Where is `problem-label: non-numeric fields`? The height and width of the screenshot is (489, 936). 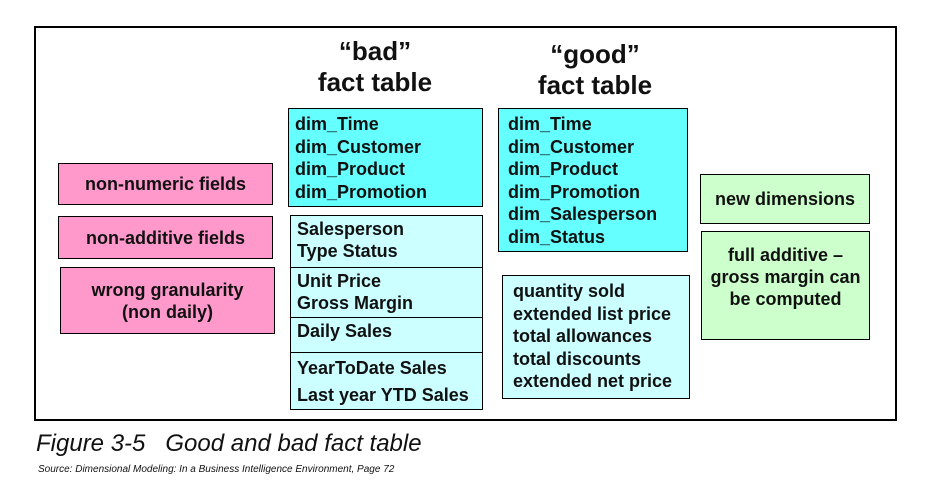
problem-label: non-numeric fields is located at coordinates (165, 184).